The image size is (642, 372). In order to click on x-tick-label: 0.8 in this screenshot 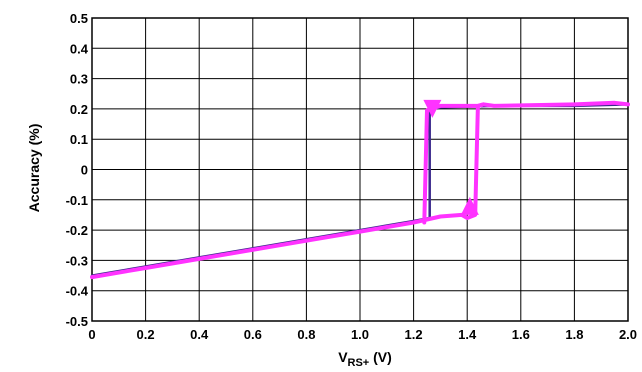, I will do `click(306, 334)`.